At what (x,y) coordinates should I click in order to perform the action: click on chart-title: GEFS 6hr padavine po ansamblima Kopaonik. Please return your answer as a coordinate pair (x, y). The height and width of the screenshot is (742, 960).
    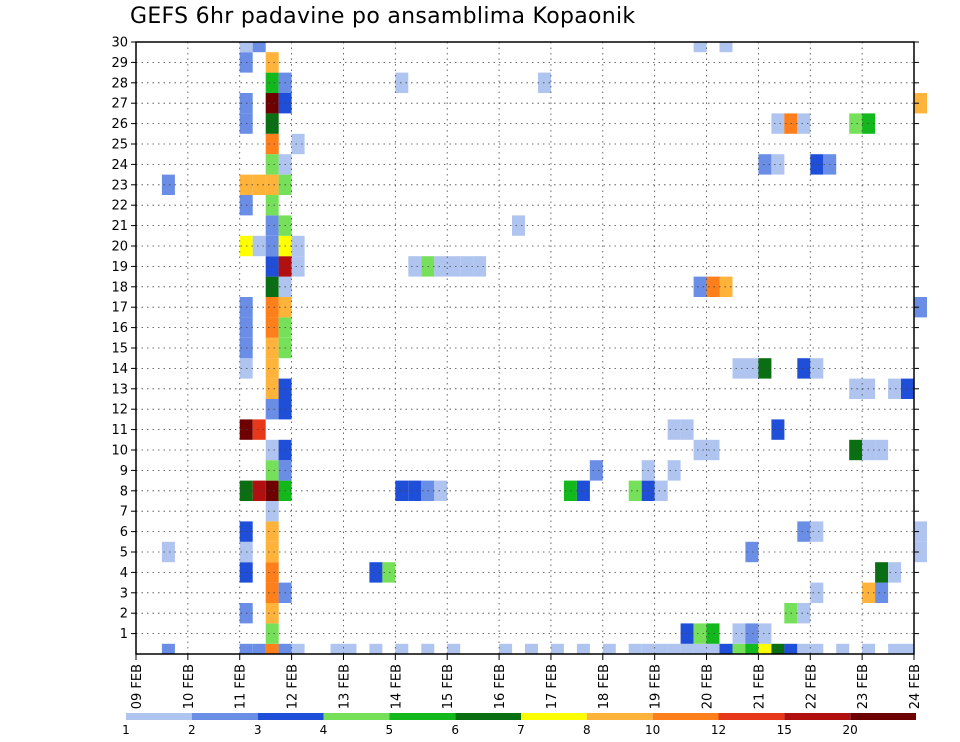
    Looking at the image, I should click on (383, 16).